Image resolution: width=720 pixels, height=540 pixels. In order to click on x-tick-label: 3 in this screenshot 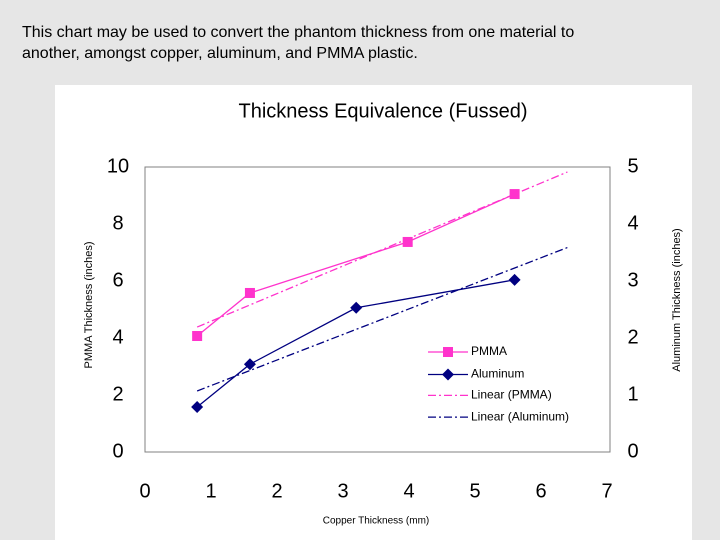, I will do `click(342, 491)`.